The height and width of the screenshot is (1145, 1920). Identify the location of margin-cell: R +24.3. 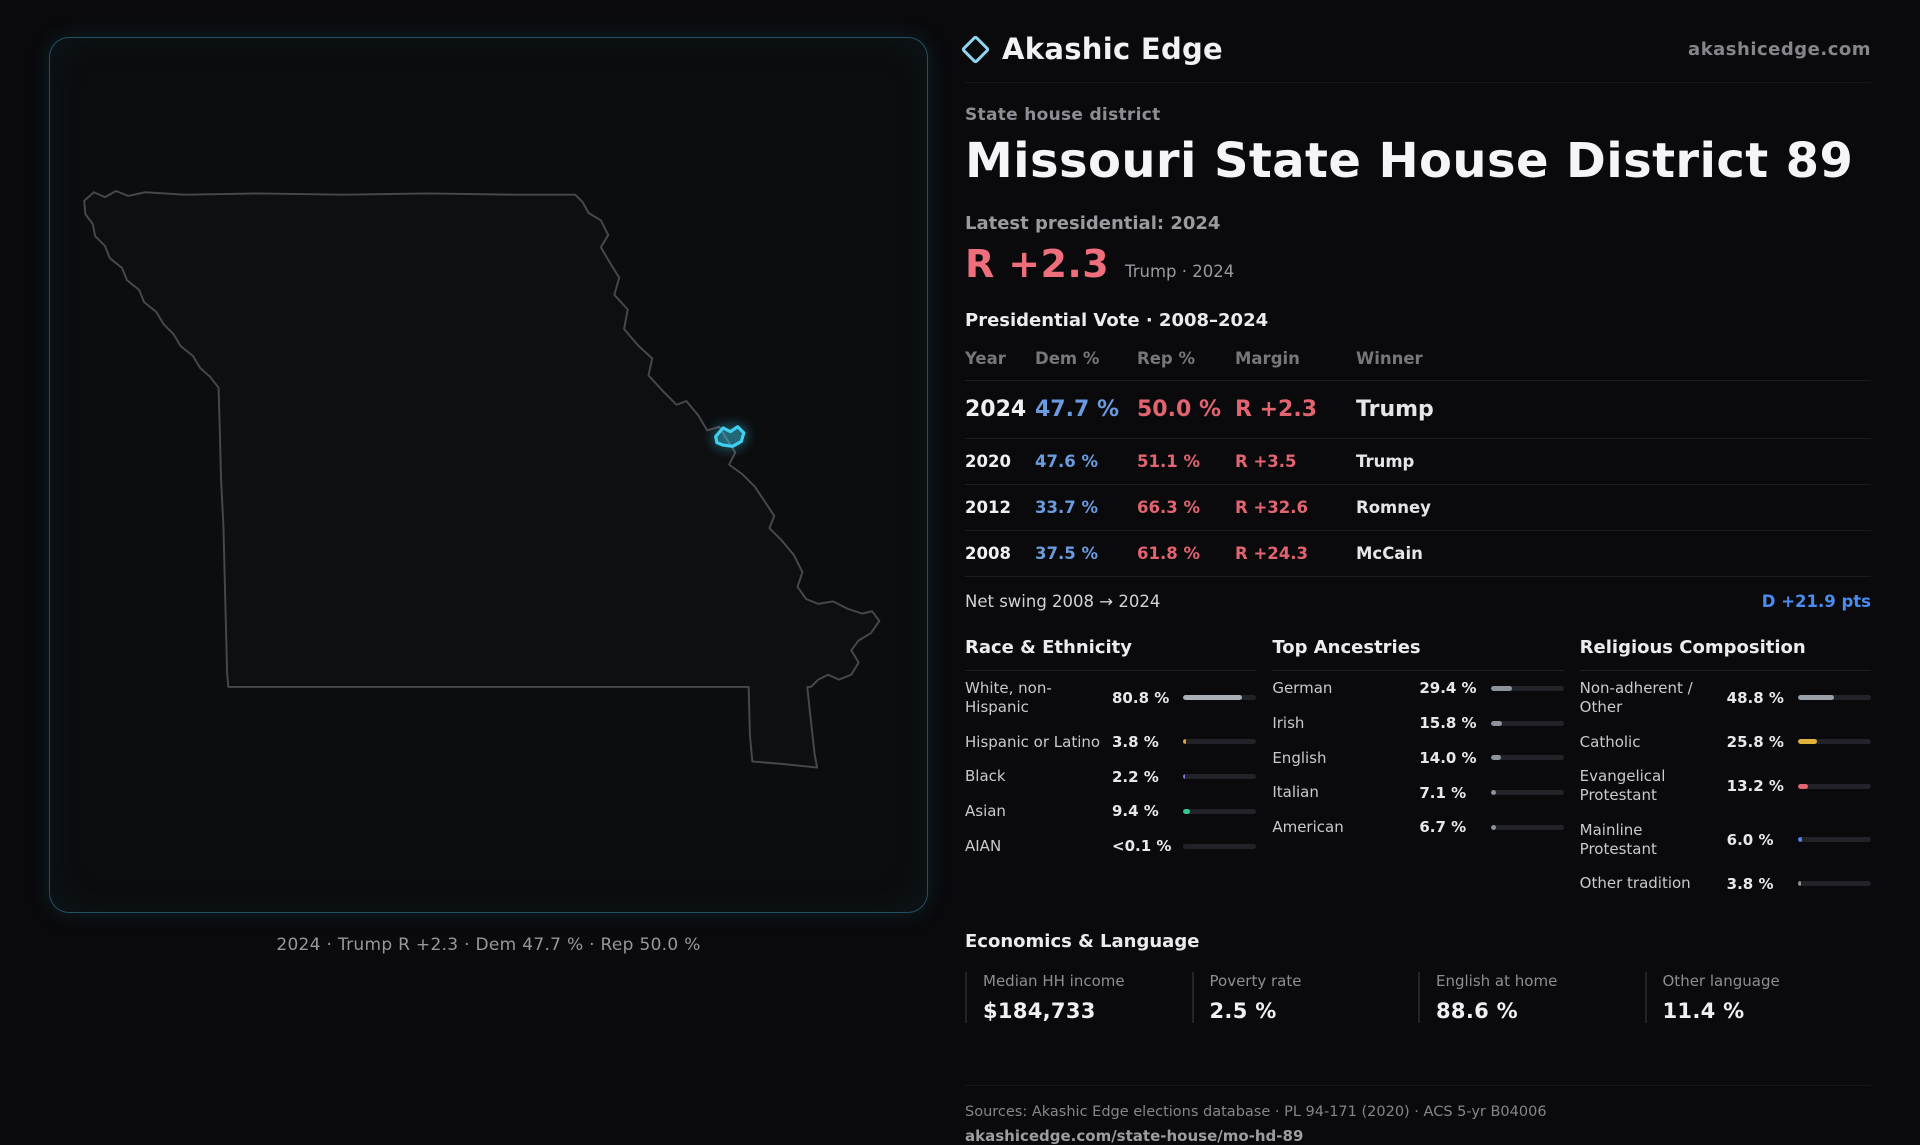
(1271, 553).